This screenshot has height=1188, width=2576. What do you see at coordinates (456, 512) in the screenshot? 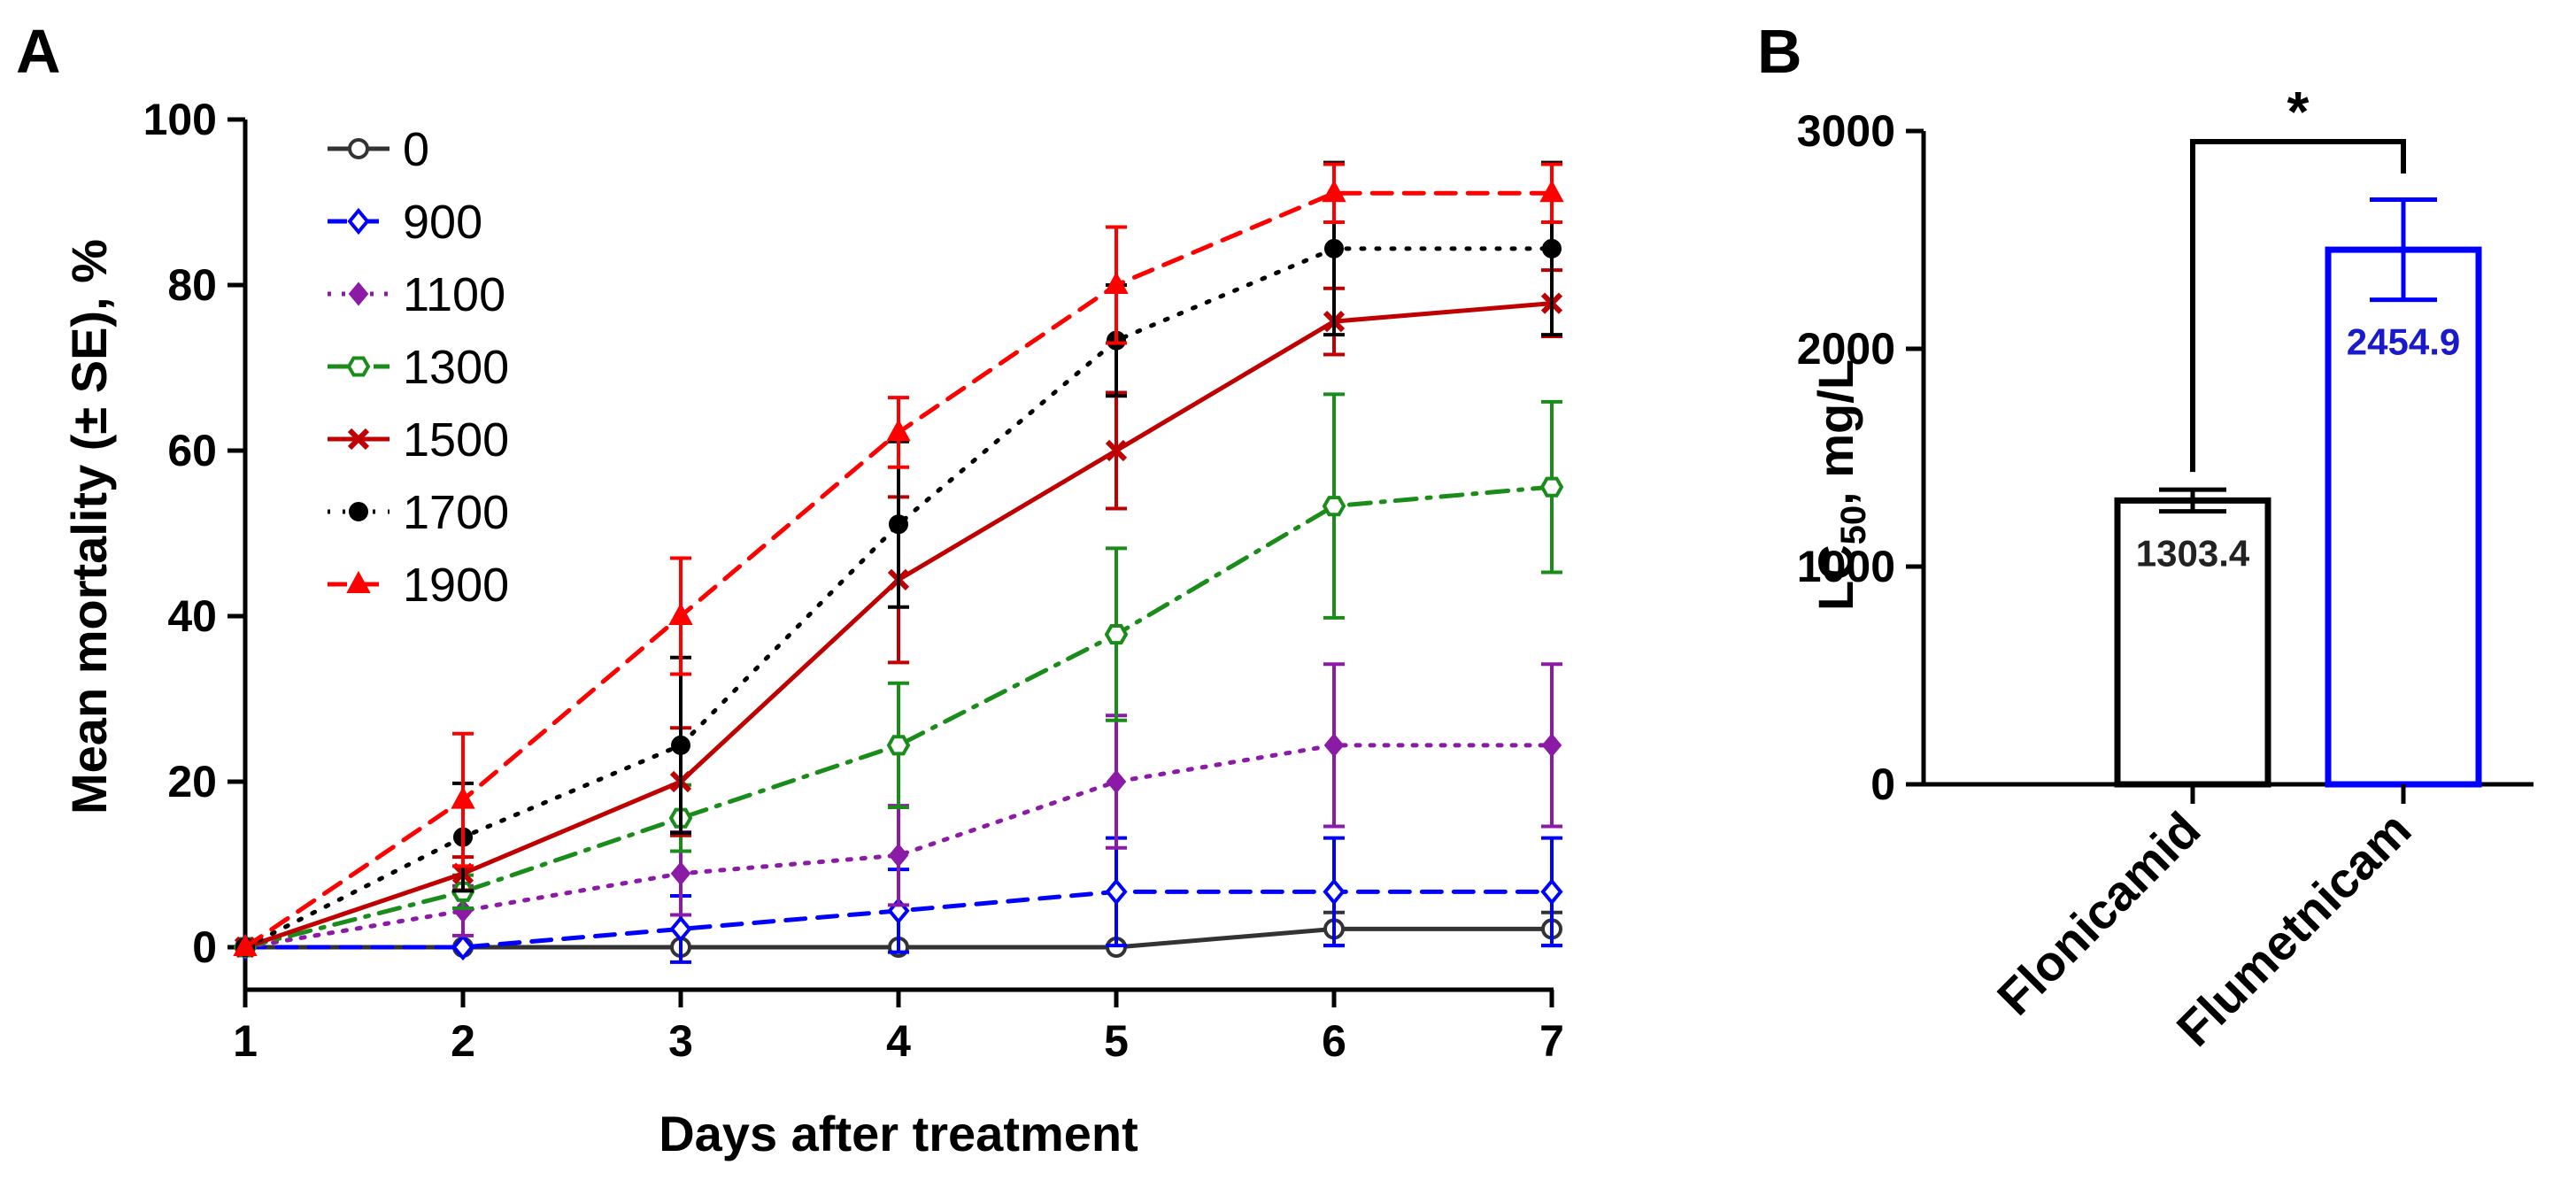
I see `legend-label: 1700` at bounding box center [456, 512].